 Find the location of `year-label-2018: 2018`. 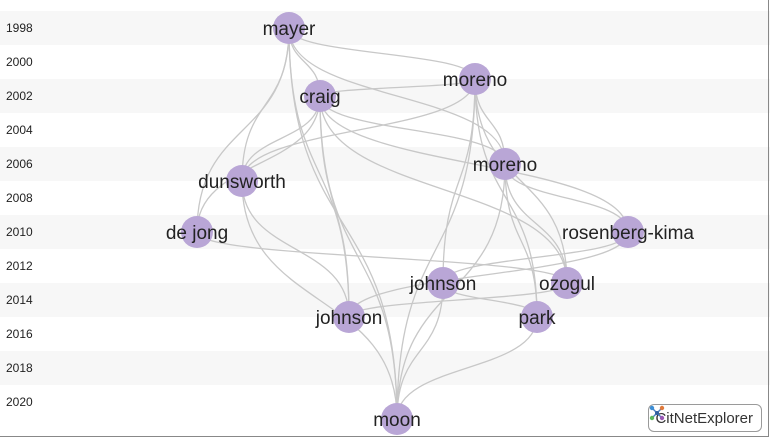

year-label-2018: 2018 is located at coordinates (19, 368).